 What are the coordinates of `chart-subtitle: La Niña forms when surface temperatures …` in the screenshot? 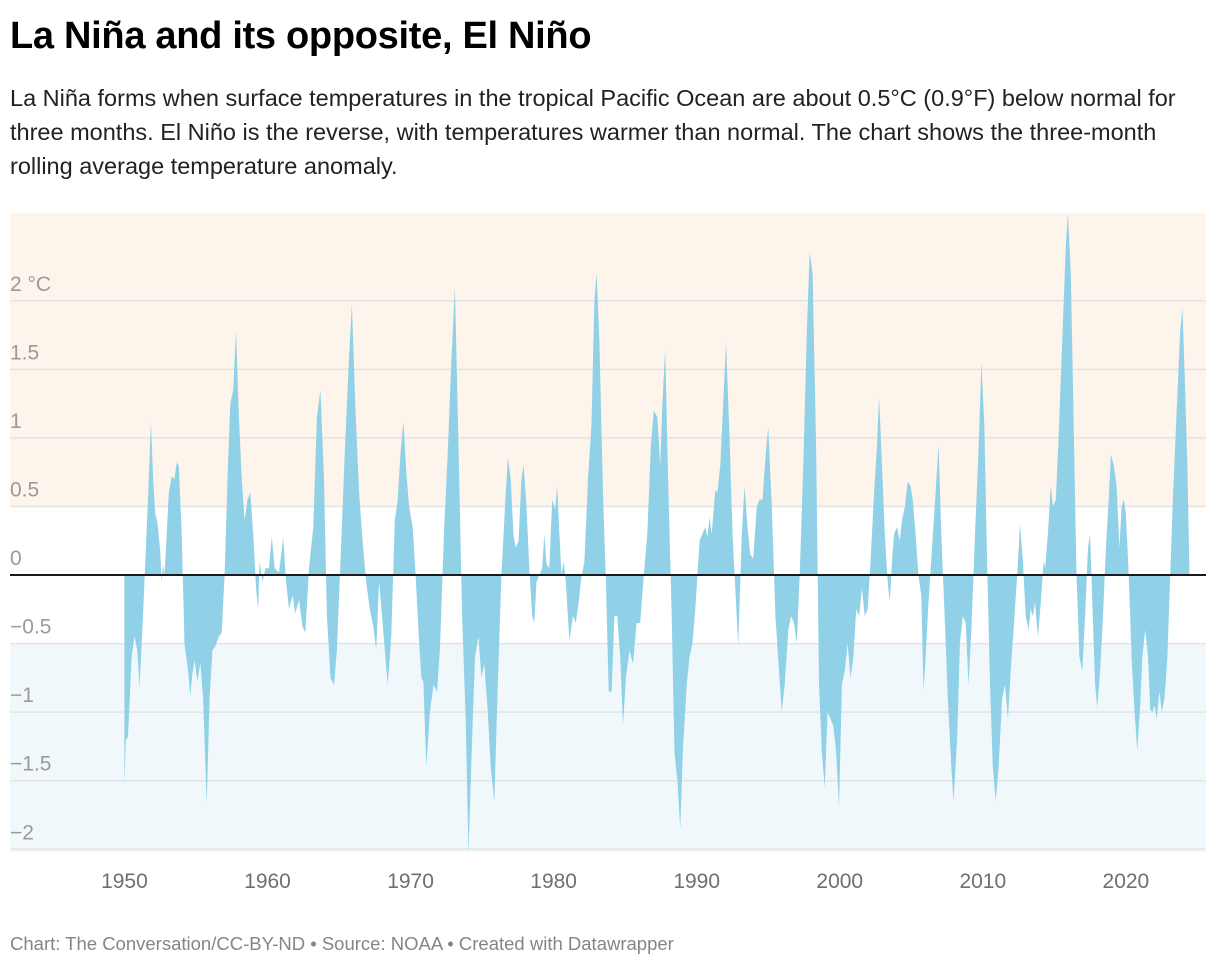 It's located at (593, 132).